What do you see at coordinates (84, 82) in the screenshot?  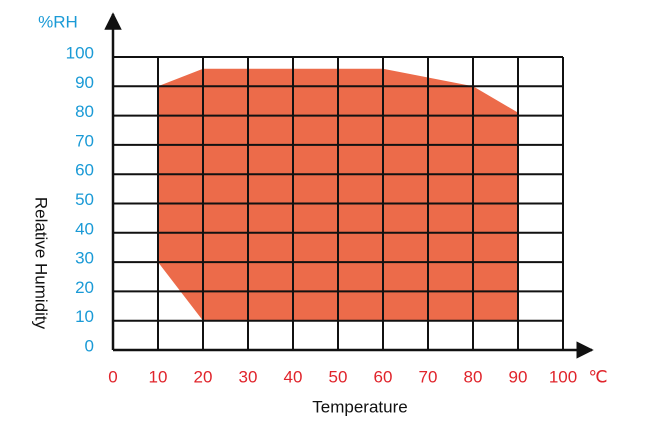 I see `y-tick-label: 90` at bounding box center [84, 82].